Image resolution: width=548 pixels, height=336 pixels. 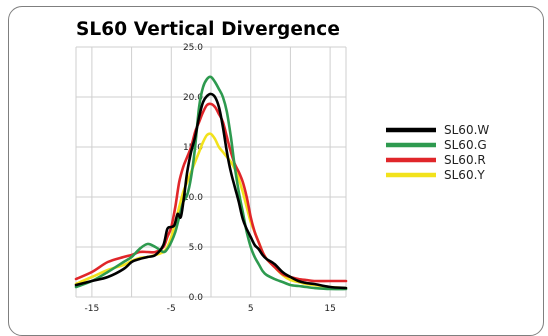 What do you see at coordinates (196, 248) in the screenshot?
I see `y-tick-label: 5.0` at bounding box center [196, 248].